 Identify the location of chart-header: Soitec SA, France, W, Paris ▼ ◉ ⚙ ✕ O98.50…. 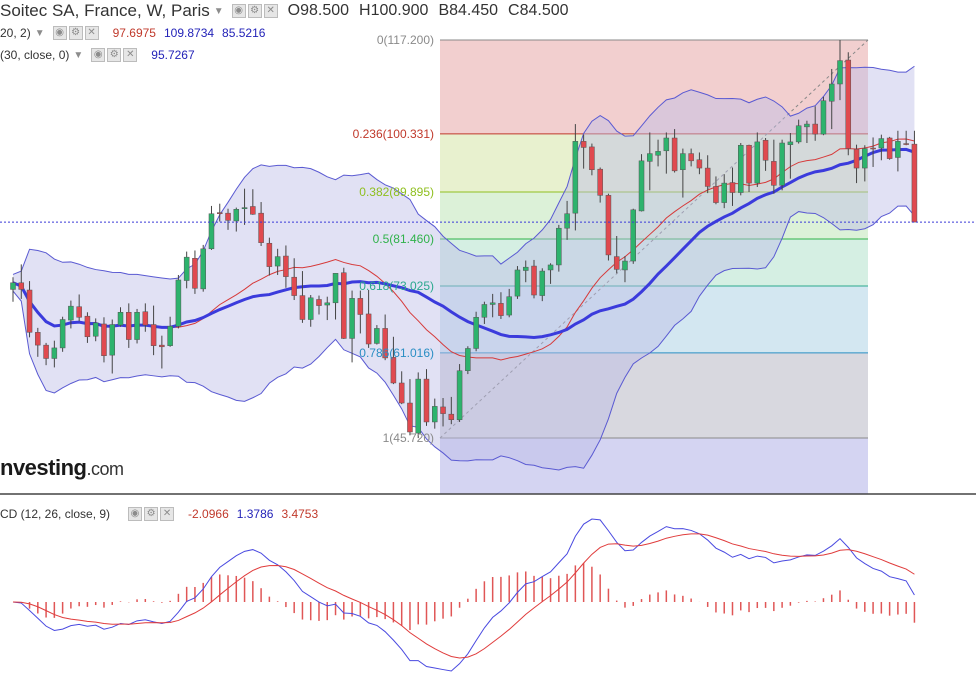
(284, 11).